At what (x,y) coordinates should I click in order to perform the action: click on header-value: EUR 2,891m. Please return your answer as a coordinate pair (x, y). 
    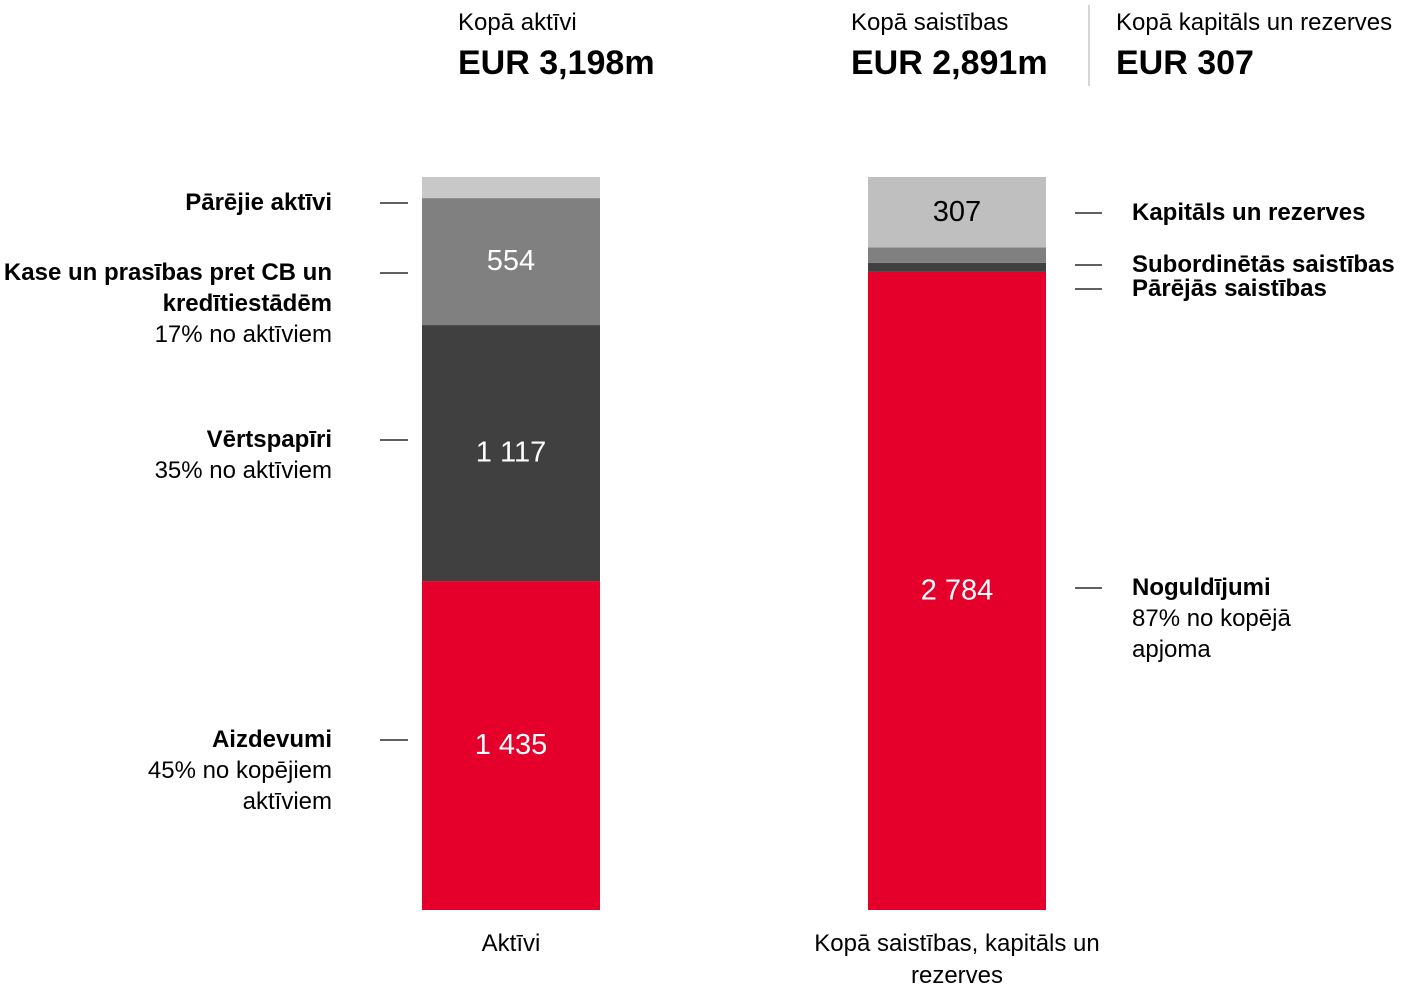
    Looking at the image, I should click on (949, 63).